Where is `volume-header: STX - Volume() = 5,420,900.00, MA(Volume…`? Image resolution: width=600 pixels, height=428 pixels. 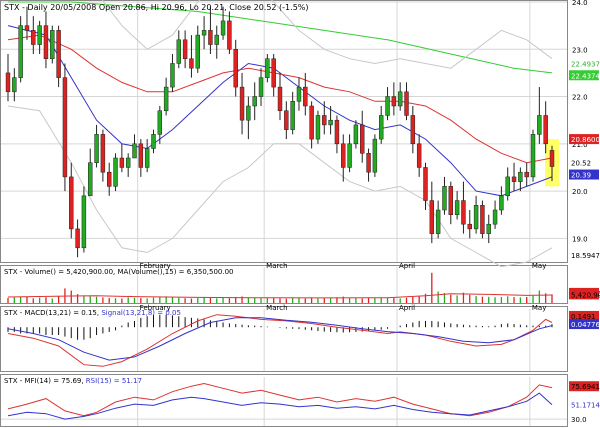 volume-header: STX - Volume() = 5,420,900.00, MA(Volume… is located at coordinates (119, 272).